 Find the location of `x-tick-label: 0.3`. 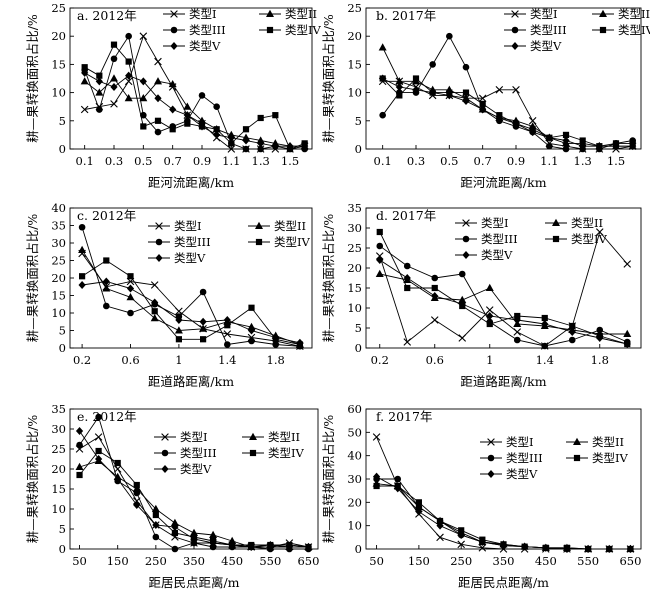

x-tick-label: 0.3 is located at coordinates (416, 161).